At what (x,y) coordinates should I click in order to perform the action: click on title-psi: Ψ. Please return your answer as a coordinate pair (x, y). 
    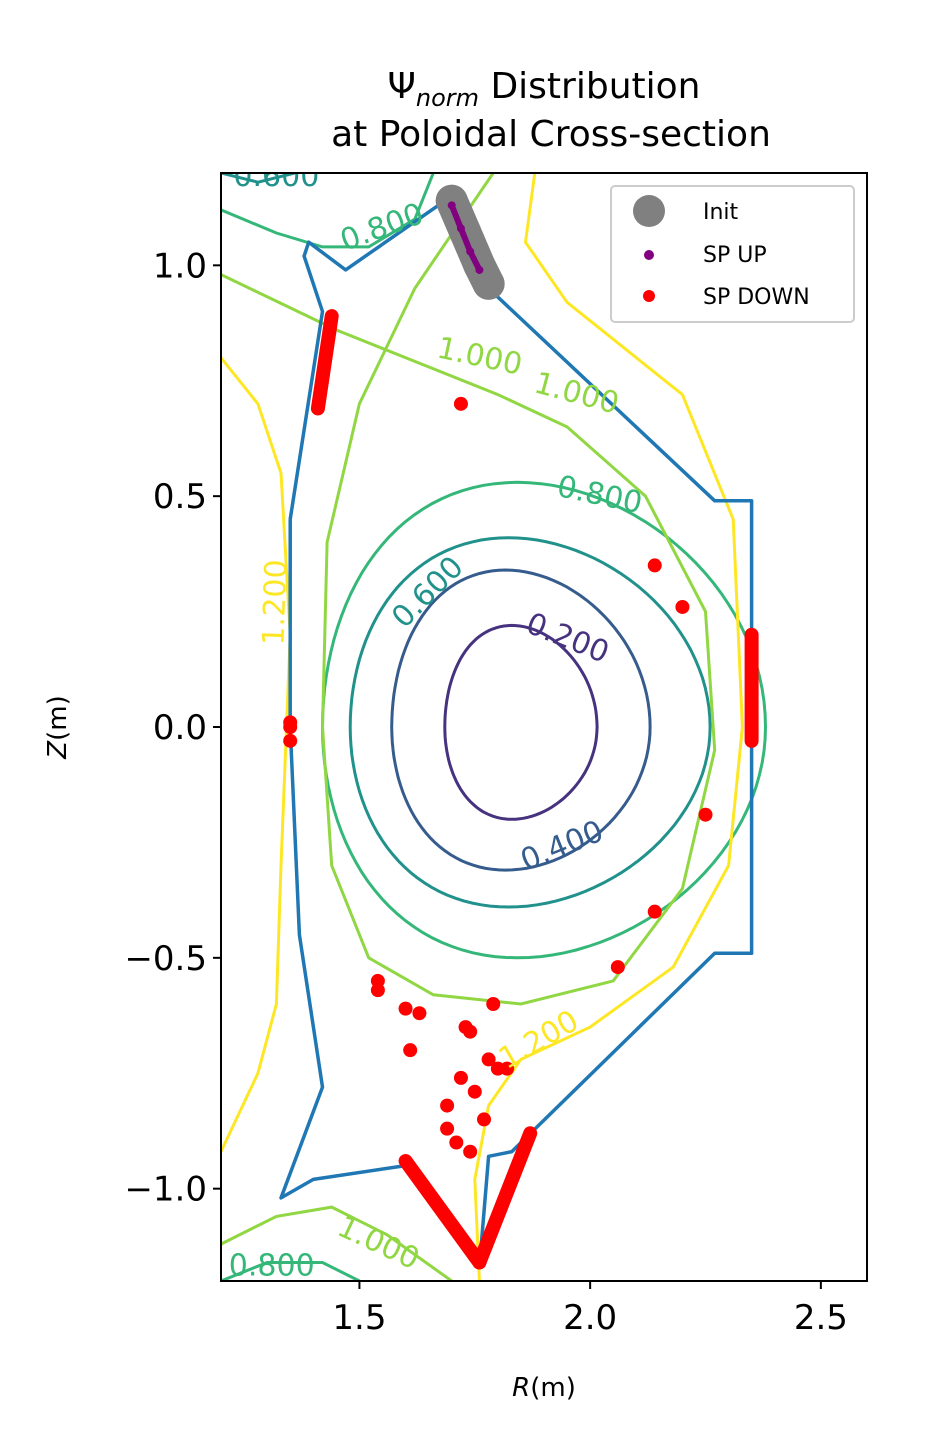
    Looking at the image, I should click on (402, 86).